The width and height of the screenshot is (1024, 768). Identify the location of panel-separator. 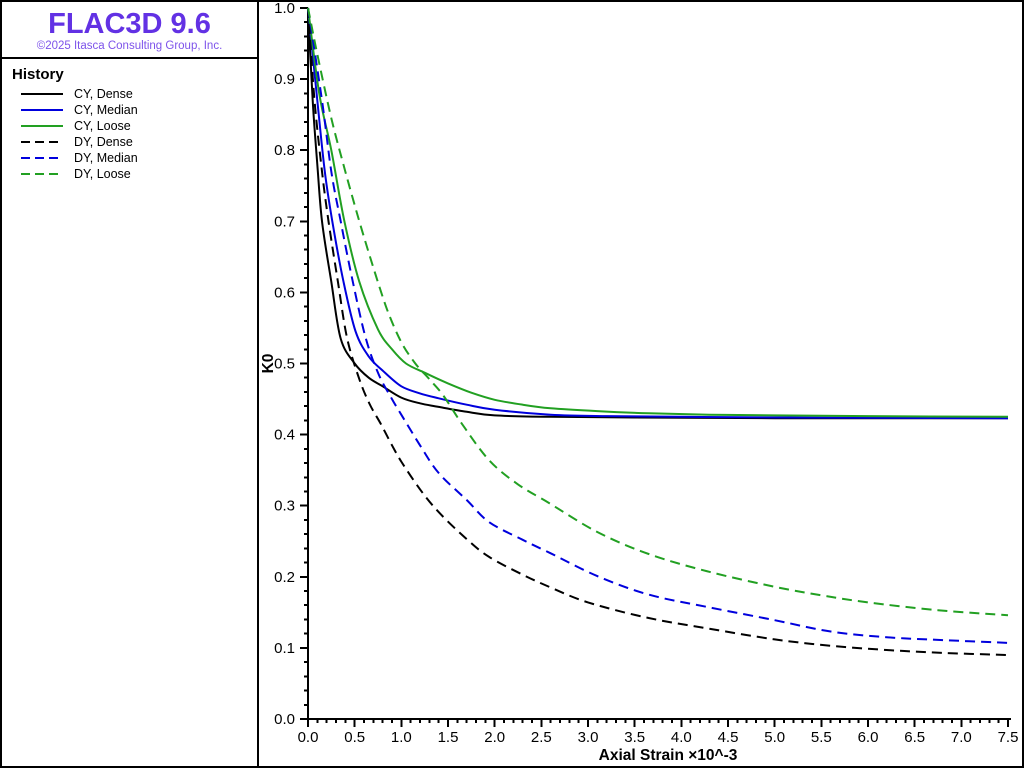
(129, 58).